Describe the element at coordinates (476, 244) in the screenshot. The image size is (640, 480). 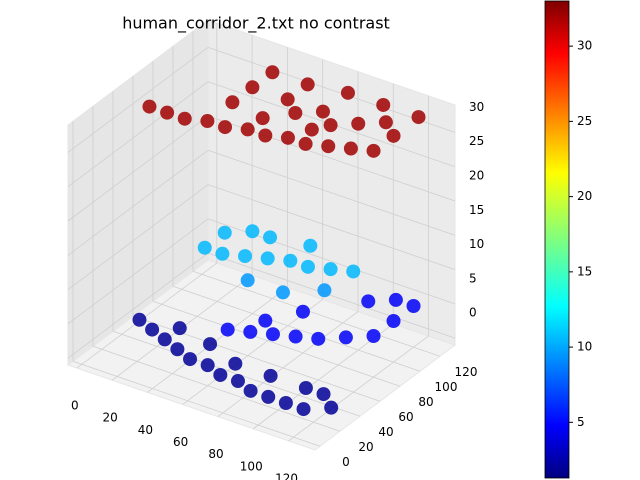
I see `z-tick-label: 10` at that location.